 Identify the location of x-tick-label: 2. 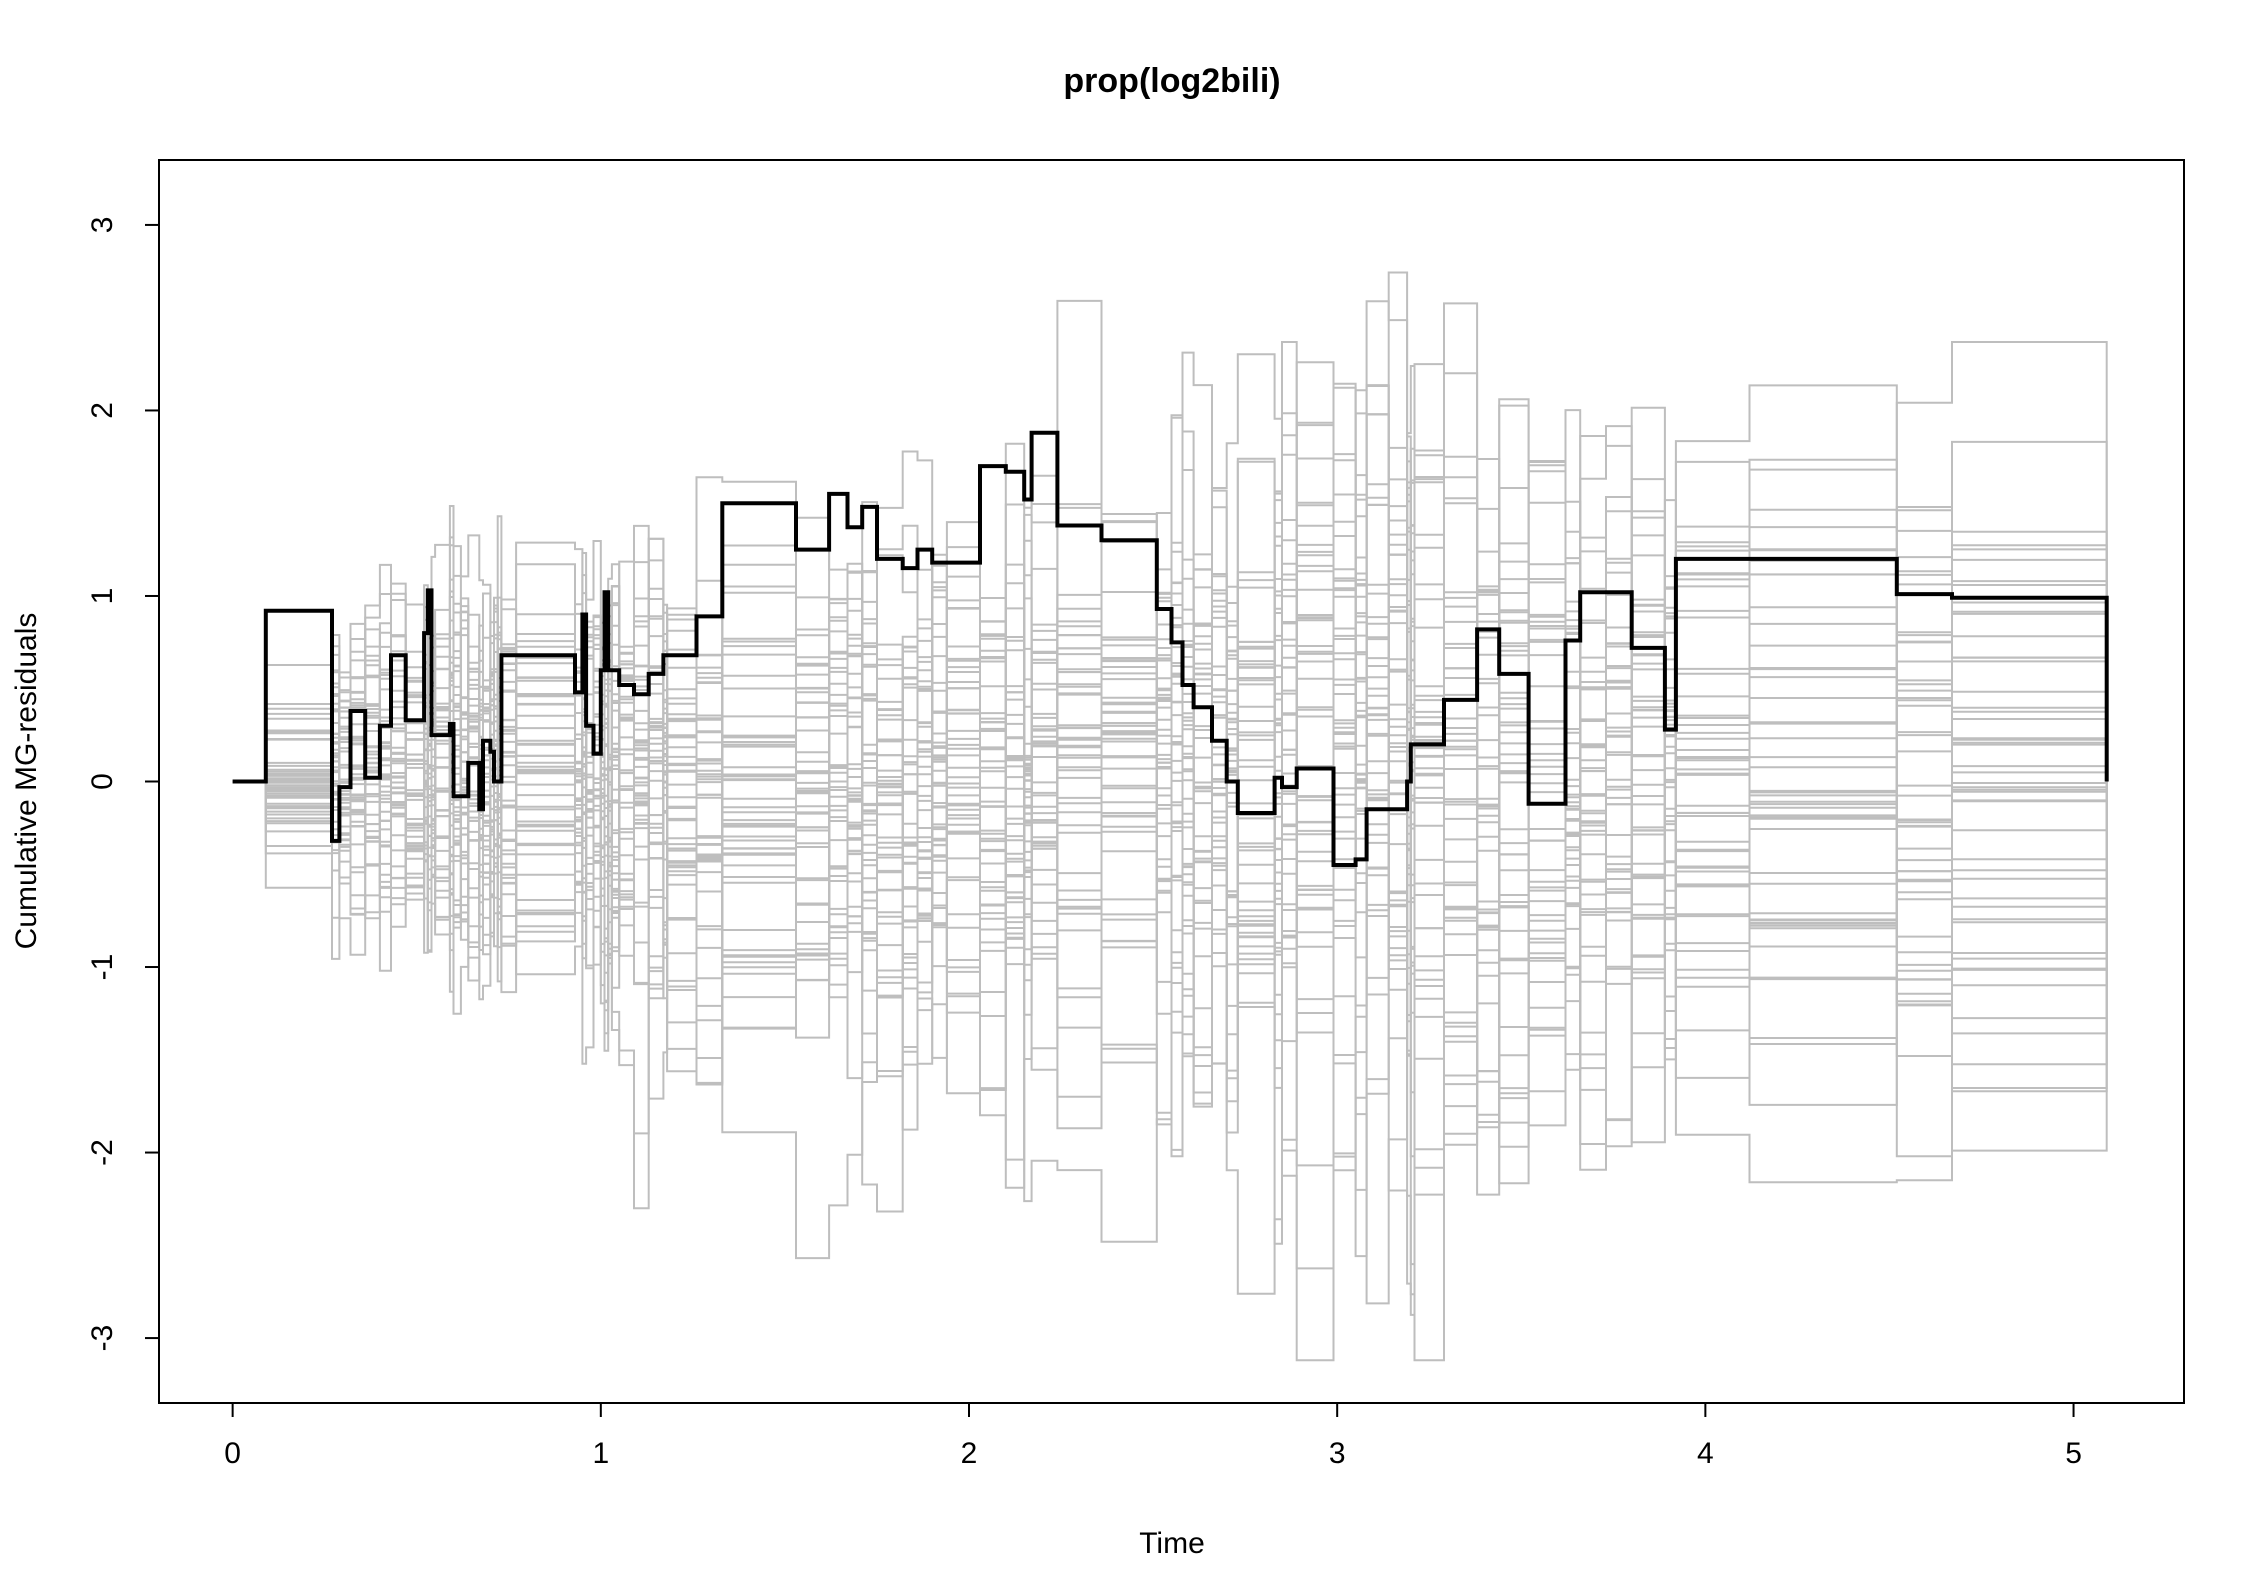
(969, 1453).